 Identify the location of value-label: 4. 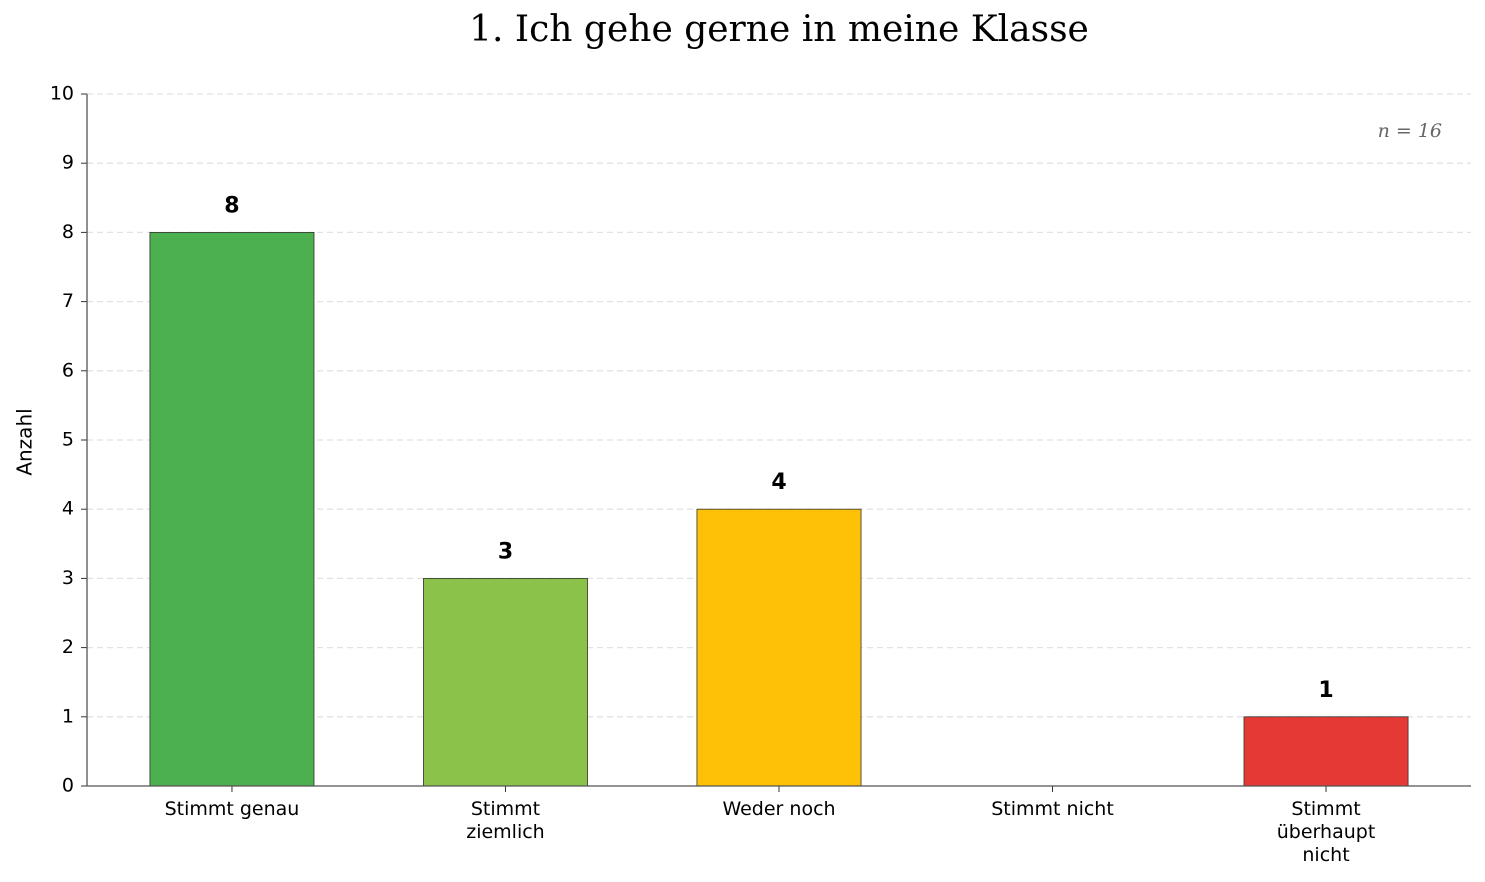
(778, 482).